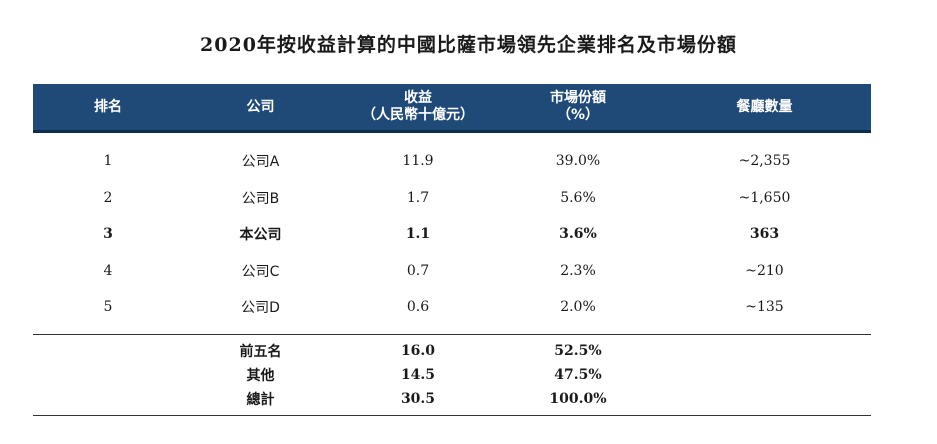 This screenshot has height=444, width=937. Describe the element at coordinates (418, 115) in the screenshot. I see `header-revenue-unit: （人民幣十億元）` at that location.